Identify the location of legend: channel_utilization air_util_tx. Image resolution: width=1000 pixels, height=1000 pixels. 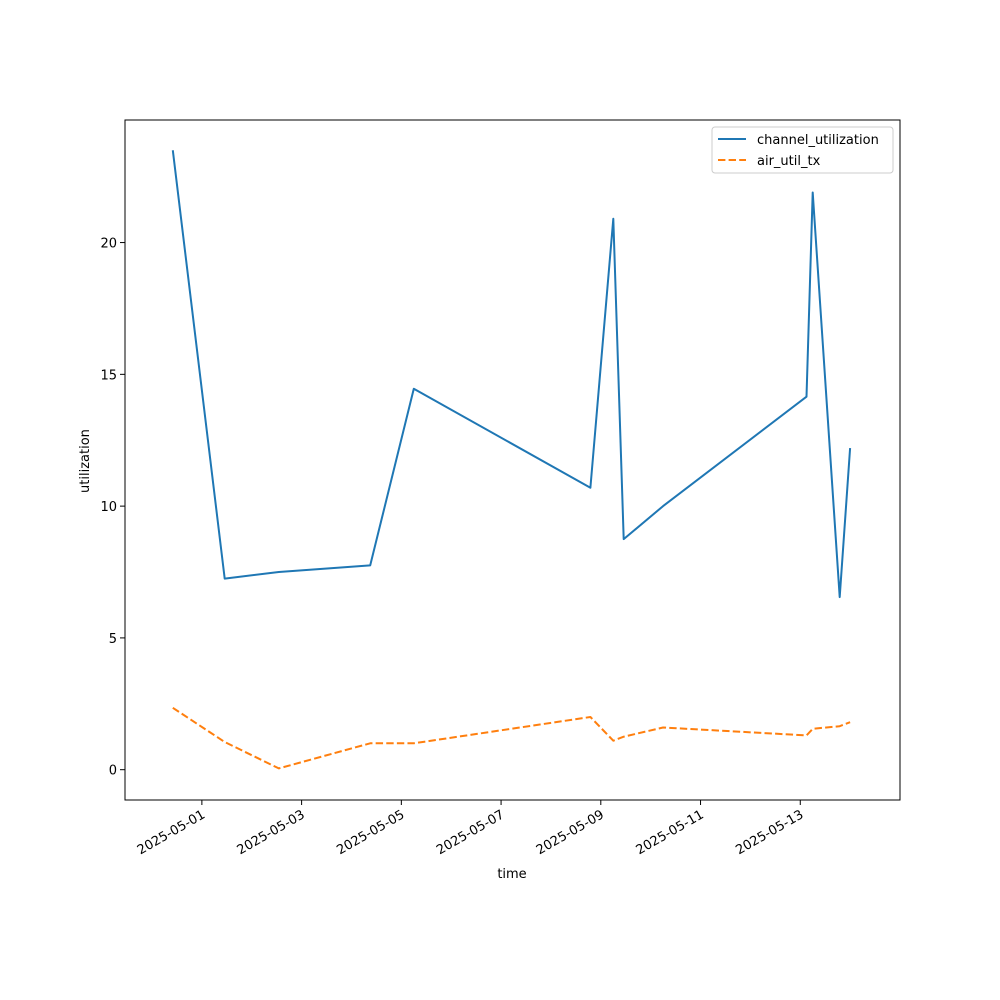
(802, 150).